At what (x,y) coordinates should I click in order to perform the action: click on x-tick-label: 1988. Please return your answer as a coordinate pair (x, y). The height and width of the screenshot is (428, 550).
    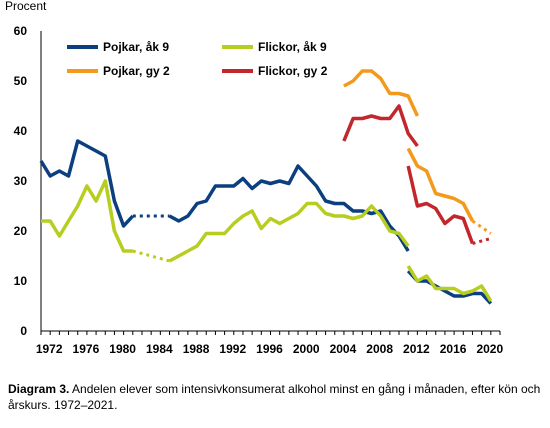
    Looking at the image, I should click on (196, 349).